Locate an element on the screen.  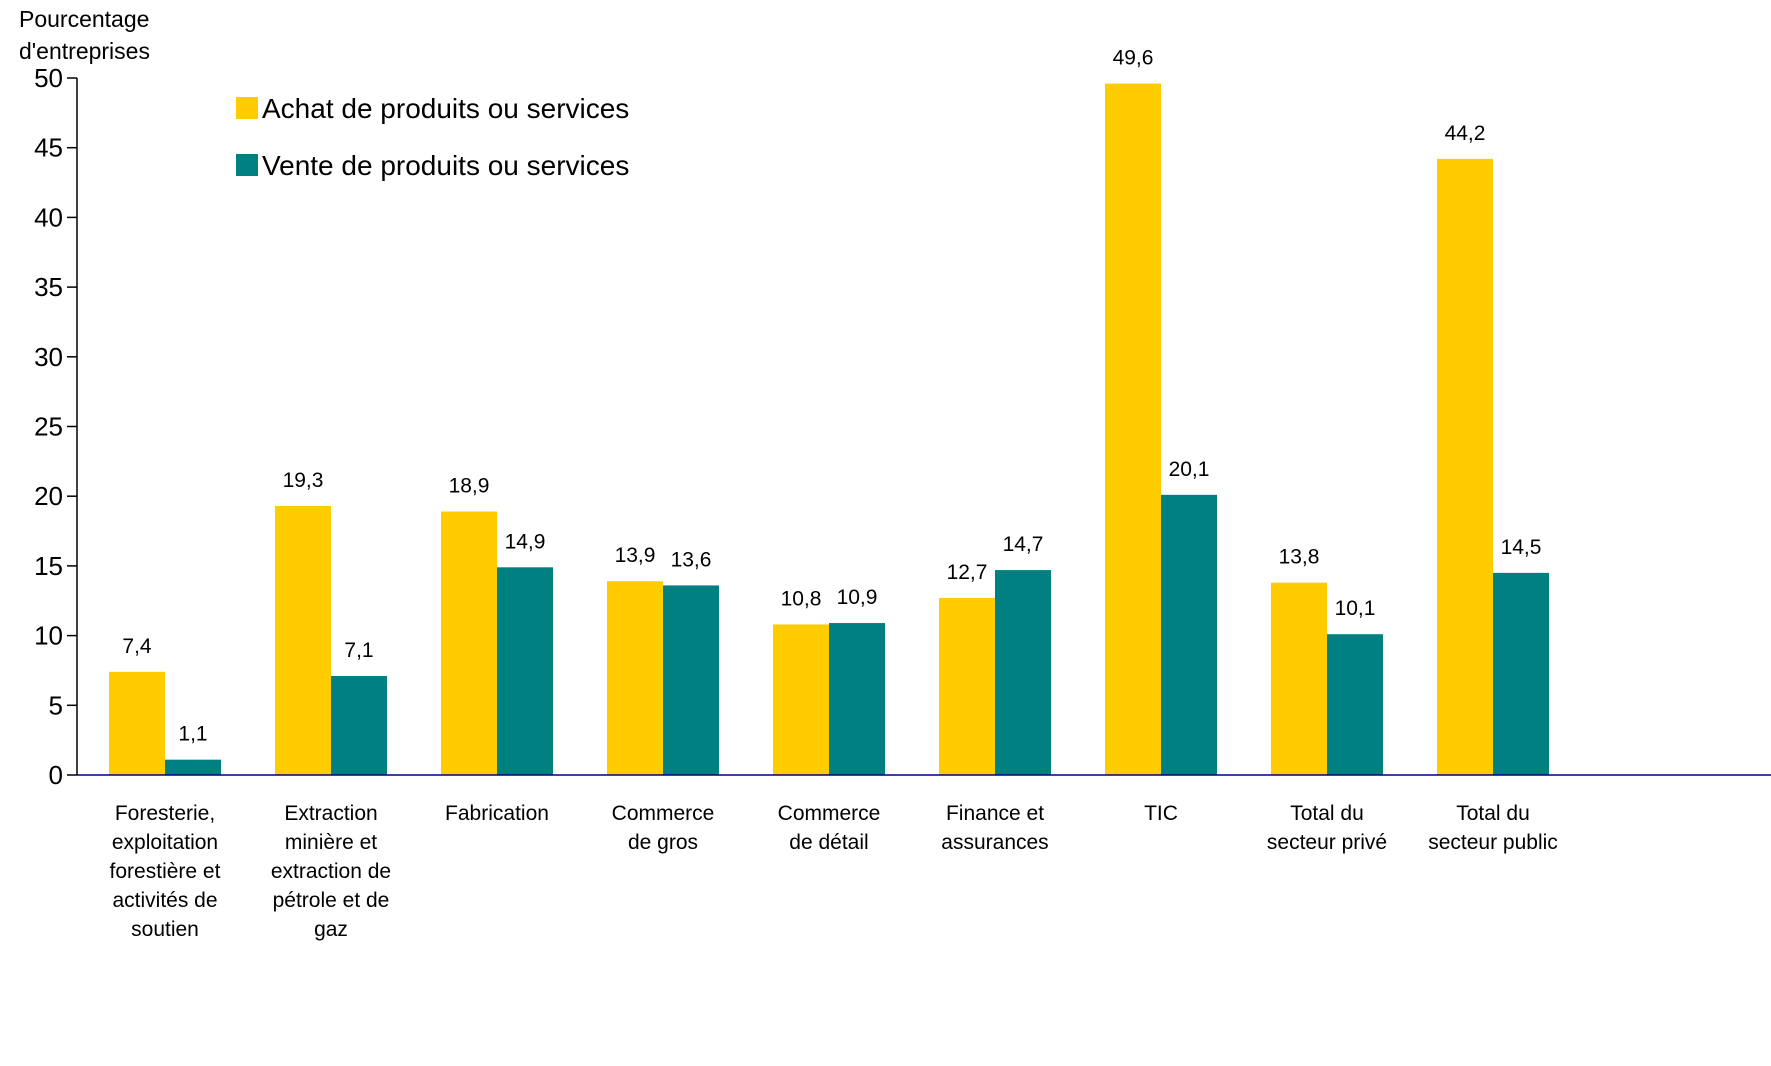
bar-value-label: 13,6 is located at coordinates (691, 559).